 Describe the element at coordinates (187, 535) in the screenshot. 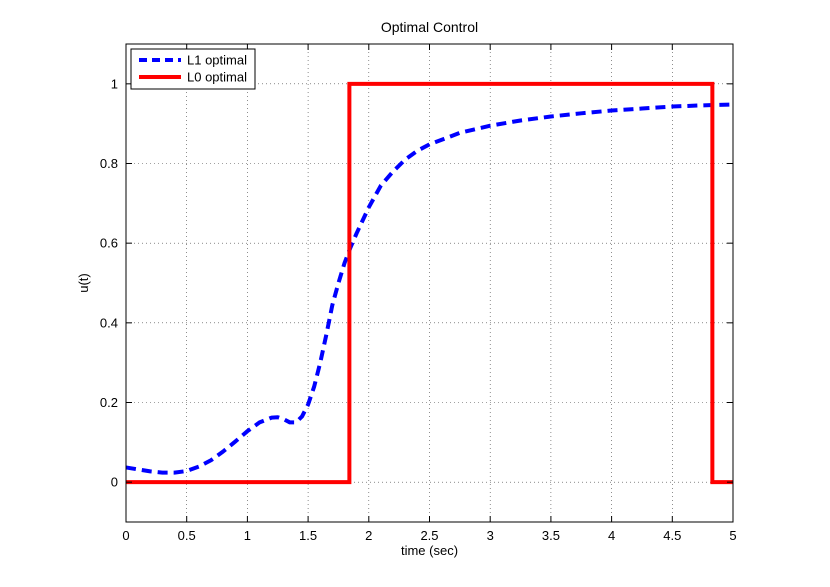

I see `x-tick-label: 0.5` at that location.